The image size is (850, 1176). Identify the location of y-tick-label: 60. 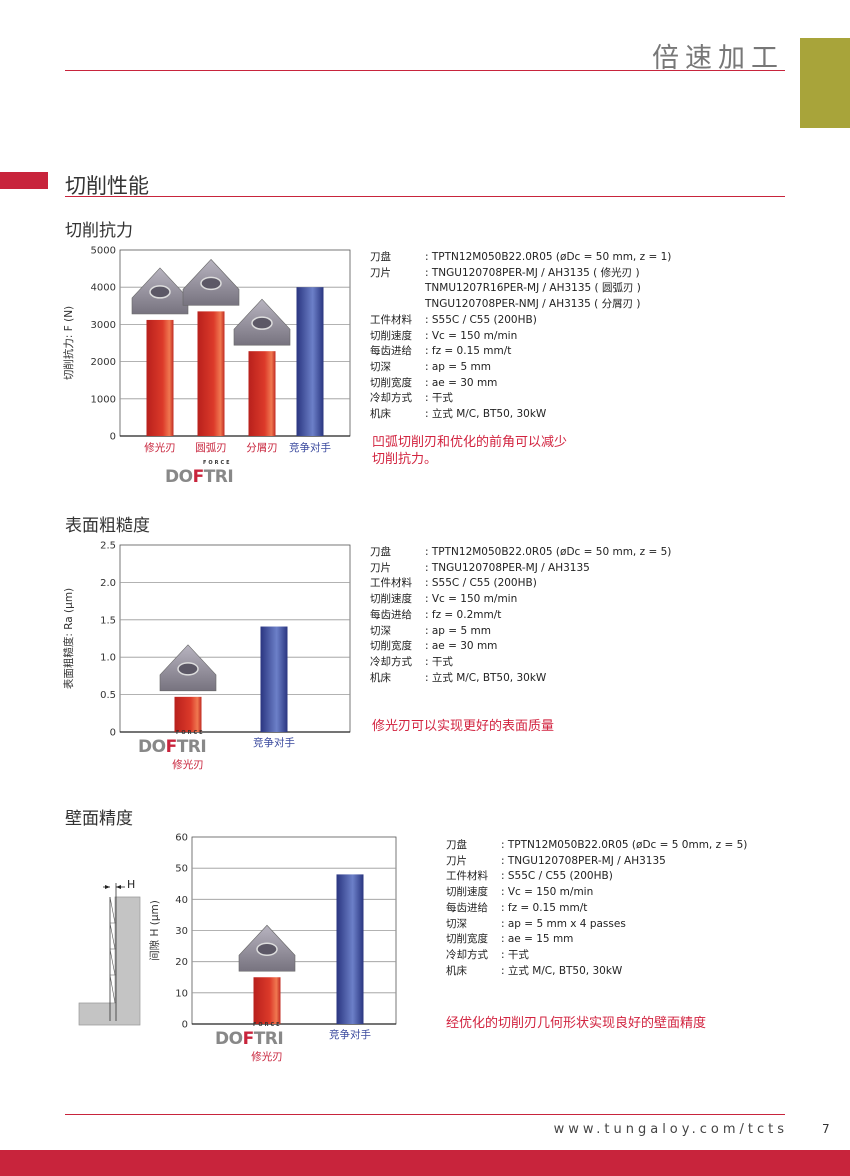
(181, 838).